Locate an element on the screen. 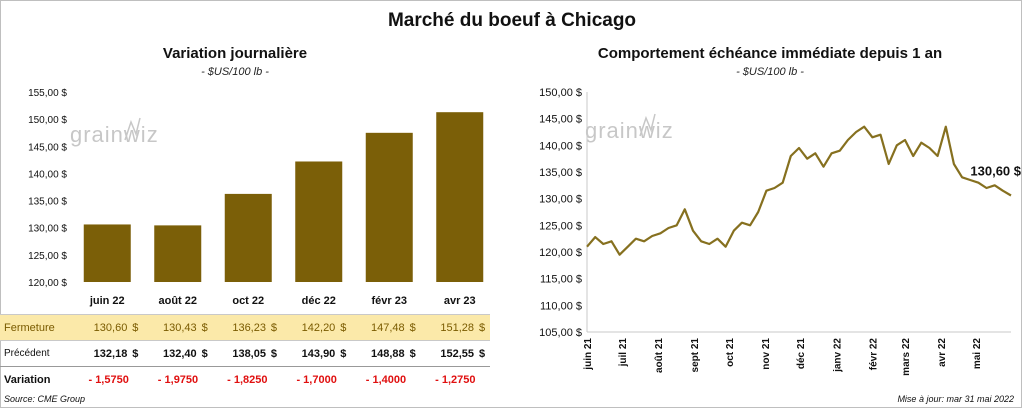  table-cell: 148,88 is located at coordinates (387, 353).